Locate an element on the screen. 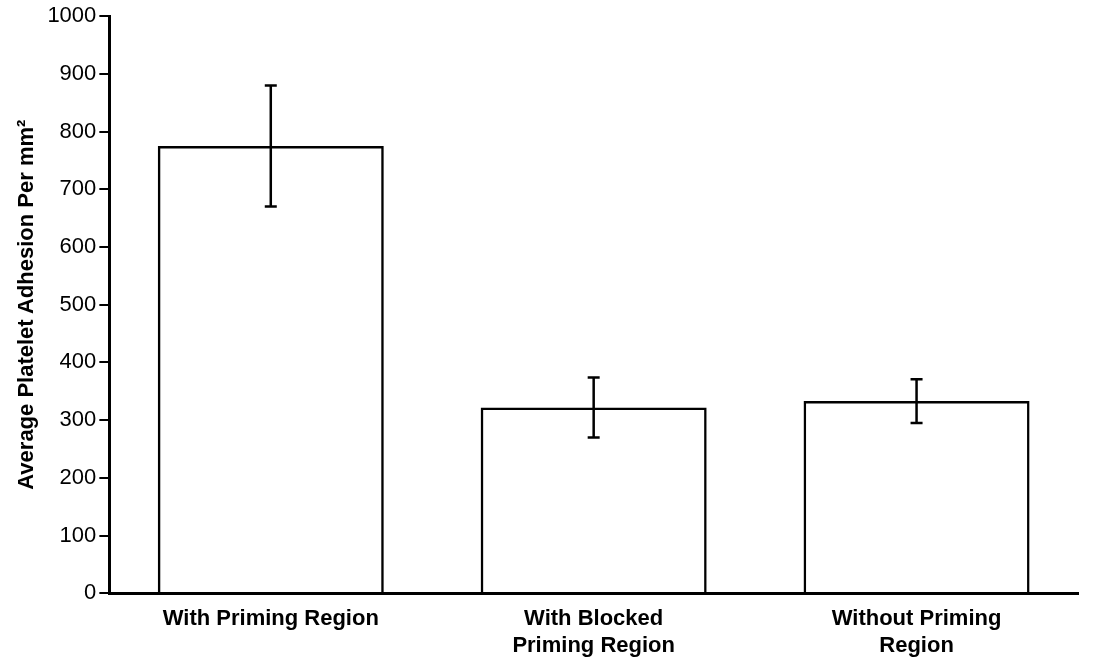  y-tick-label: 500 is located at coordinates (78, 303).